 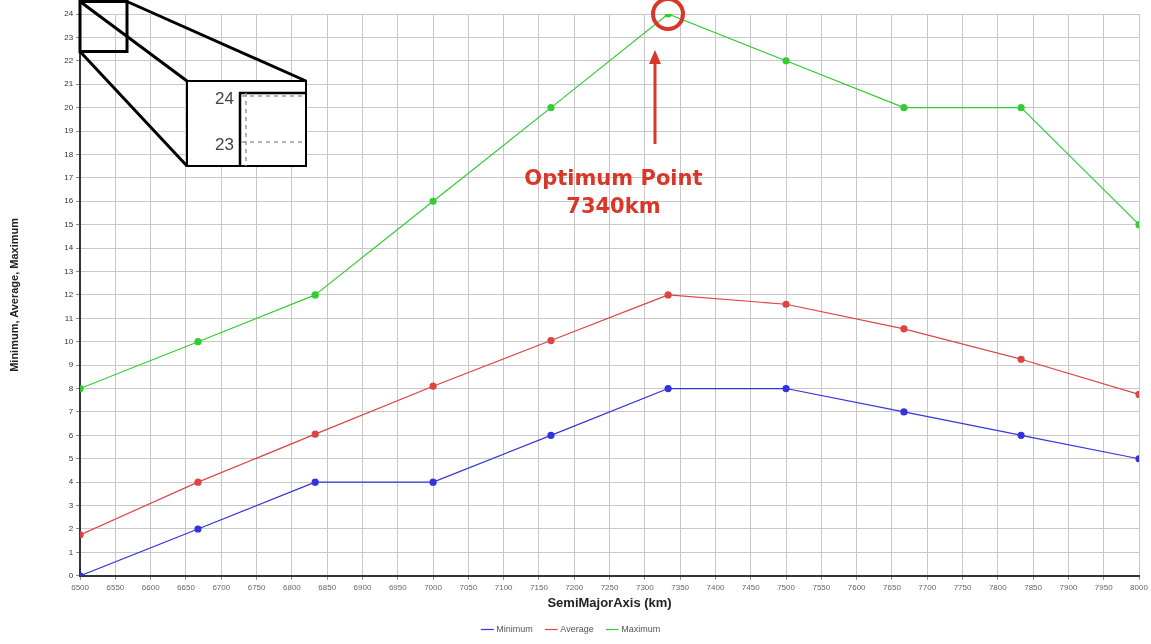 I want to click on annotation: 24, so click(x=224, y=98).